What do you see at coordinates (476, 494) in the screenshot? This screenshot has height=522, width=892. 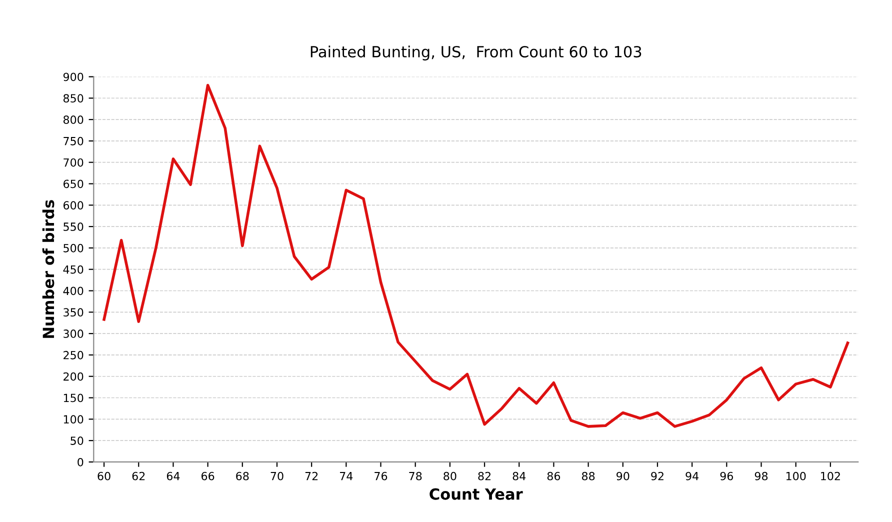 I see `x-axis-title: Count Year` at bounding box center [476, 494].